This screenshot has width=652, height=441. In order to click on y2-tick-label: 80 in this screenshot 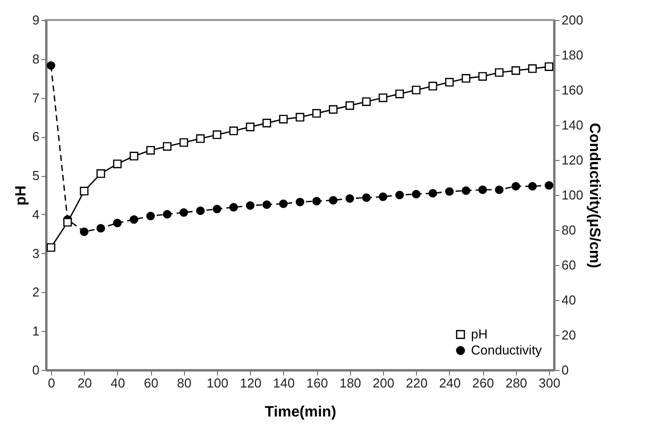, I will do `click(569, 230)`.